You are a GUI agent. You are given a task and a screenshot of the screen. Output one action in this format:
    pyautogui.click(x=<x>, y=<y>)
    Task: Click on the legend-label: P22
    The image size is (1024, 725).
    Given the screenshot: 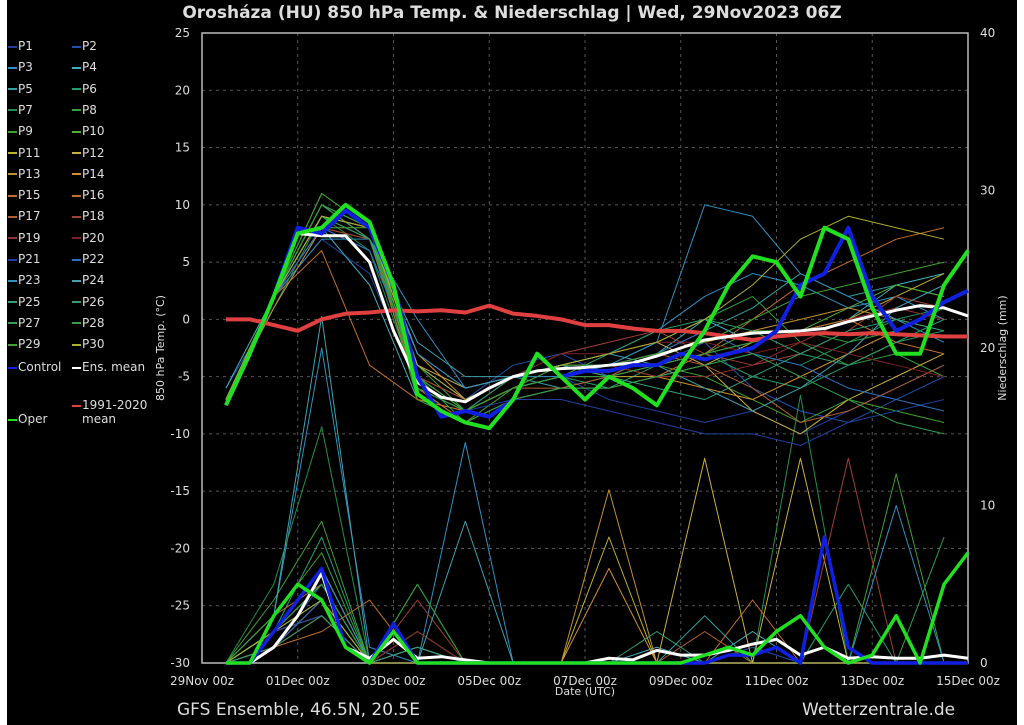 What is the action you would take?
    pyautogui.click(x=93, y=259)
    